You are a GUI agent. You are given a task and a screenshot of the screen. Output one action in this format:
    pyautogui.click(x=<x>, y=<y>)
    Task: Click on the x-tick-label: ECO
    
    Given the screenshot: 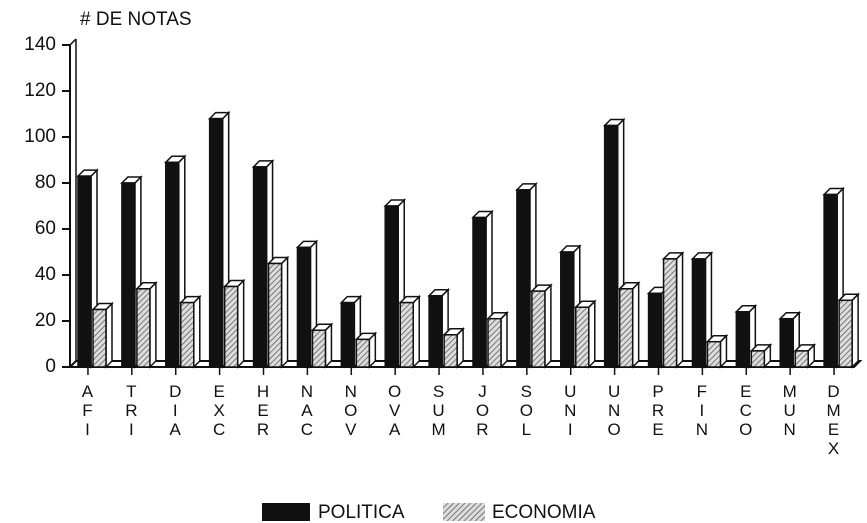 What is the action you would take?
    pyautogui.click(x=746, y=410)
    